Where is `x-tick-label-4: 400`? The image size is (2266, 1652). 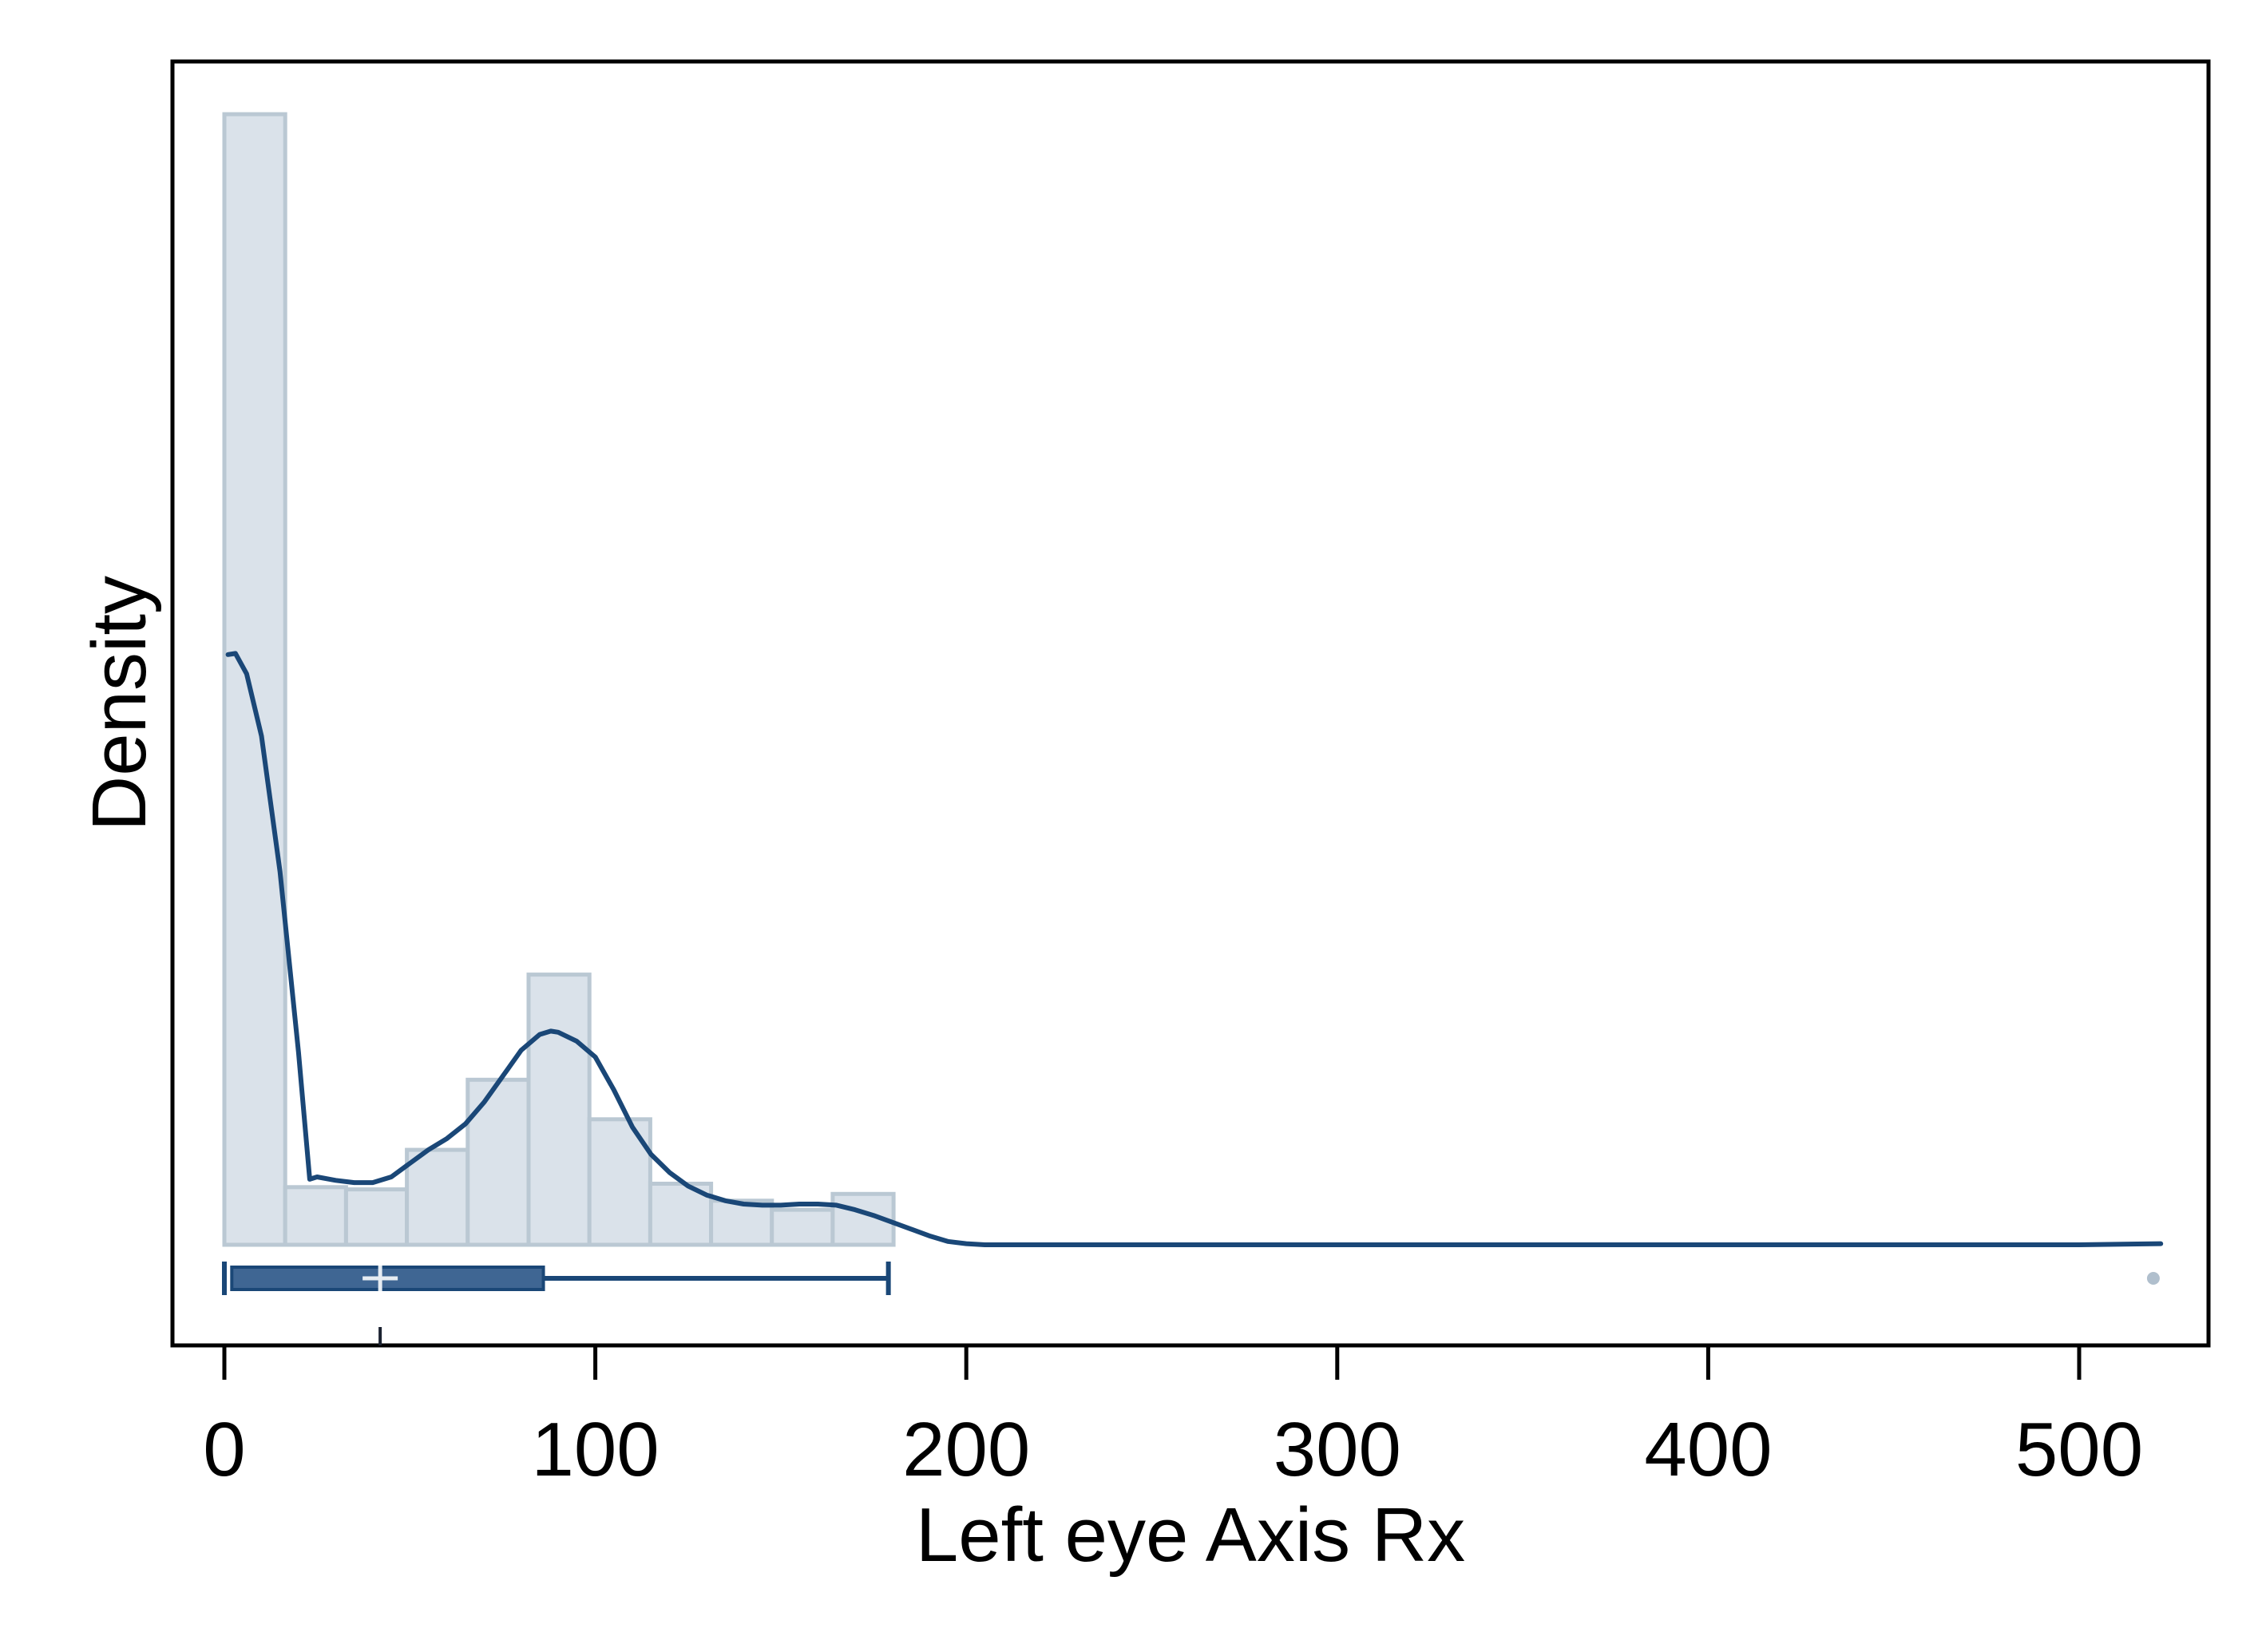
x-tick-label-4: 400 is located at coordinates (1708, 1449).